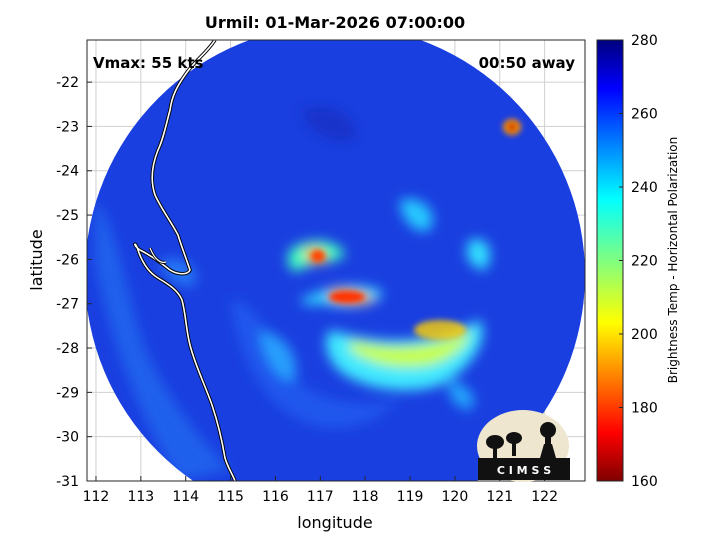 This screenshot has width=720, height=540. Describe the element at coordinates (67, 216) in the screenshot. I see `y-tick-label: -25` at that location.